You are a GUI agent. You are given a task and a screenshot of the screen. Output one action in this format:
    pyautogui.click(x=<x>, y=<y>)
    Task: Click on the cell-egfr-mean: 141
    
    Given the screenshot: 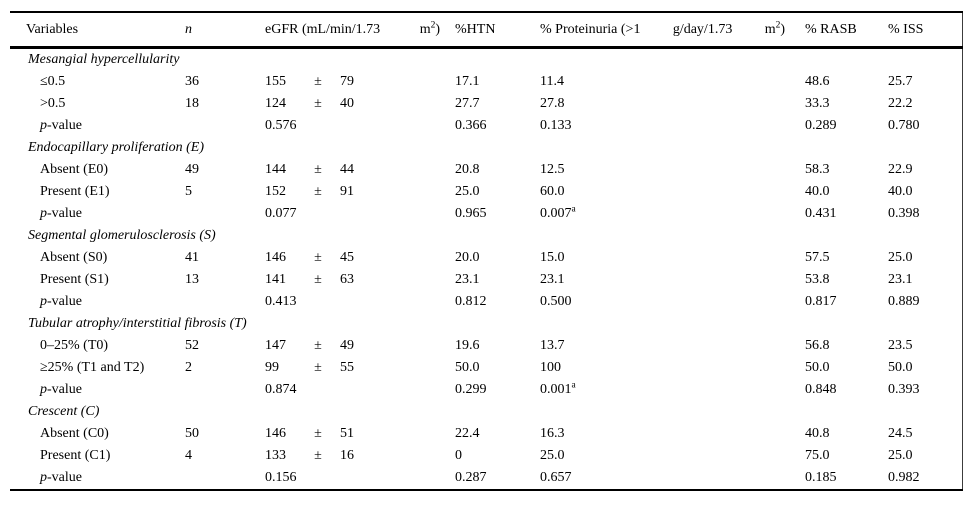 What is the action you would take?
    pyautogui.click(x=275, y=279)
    